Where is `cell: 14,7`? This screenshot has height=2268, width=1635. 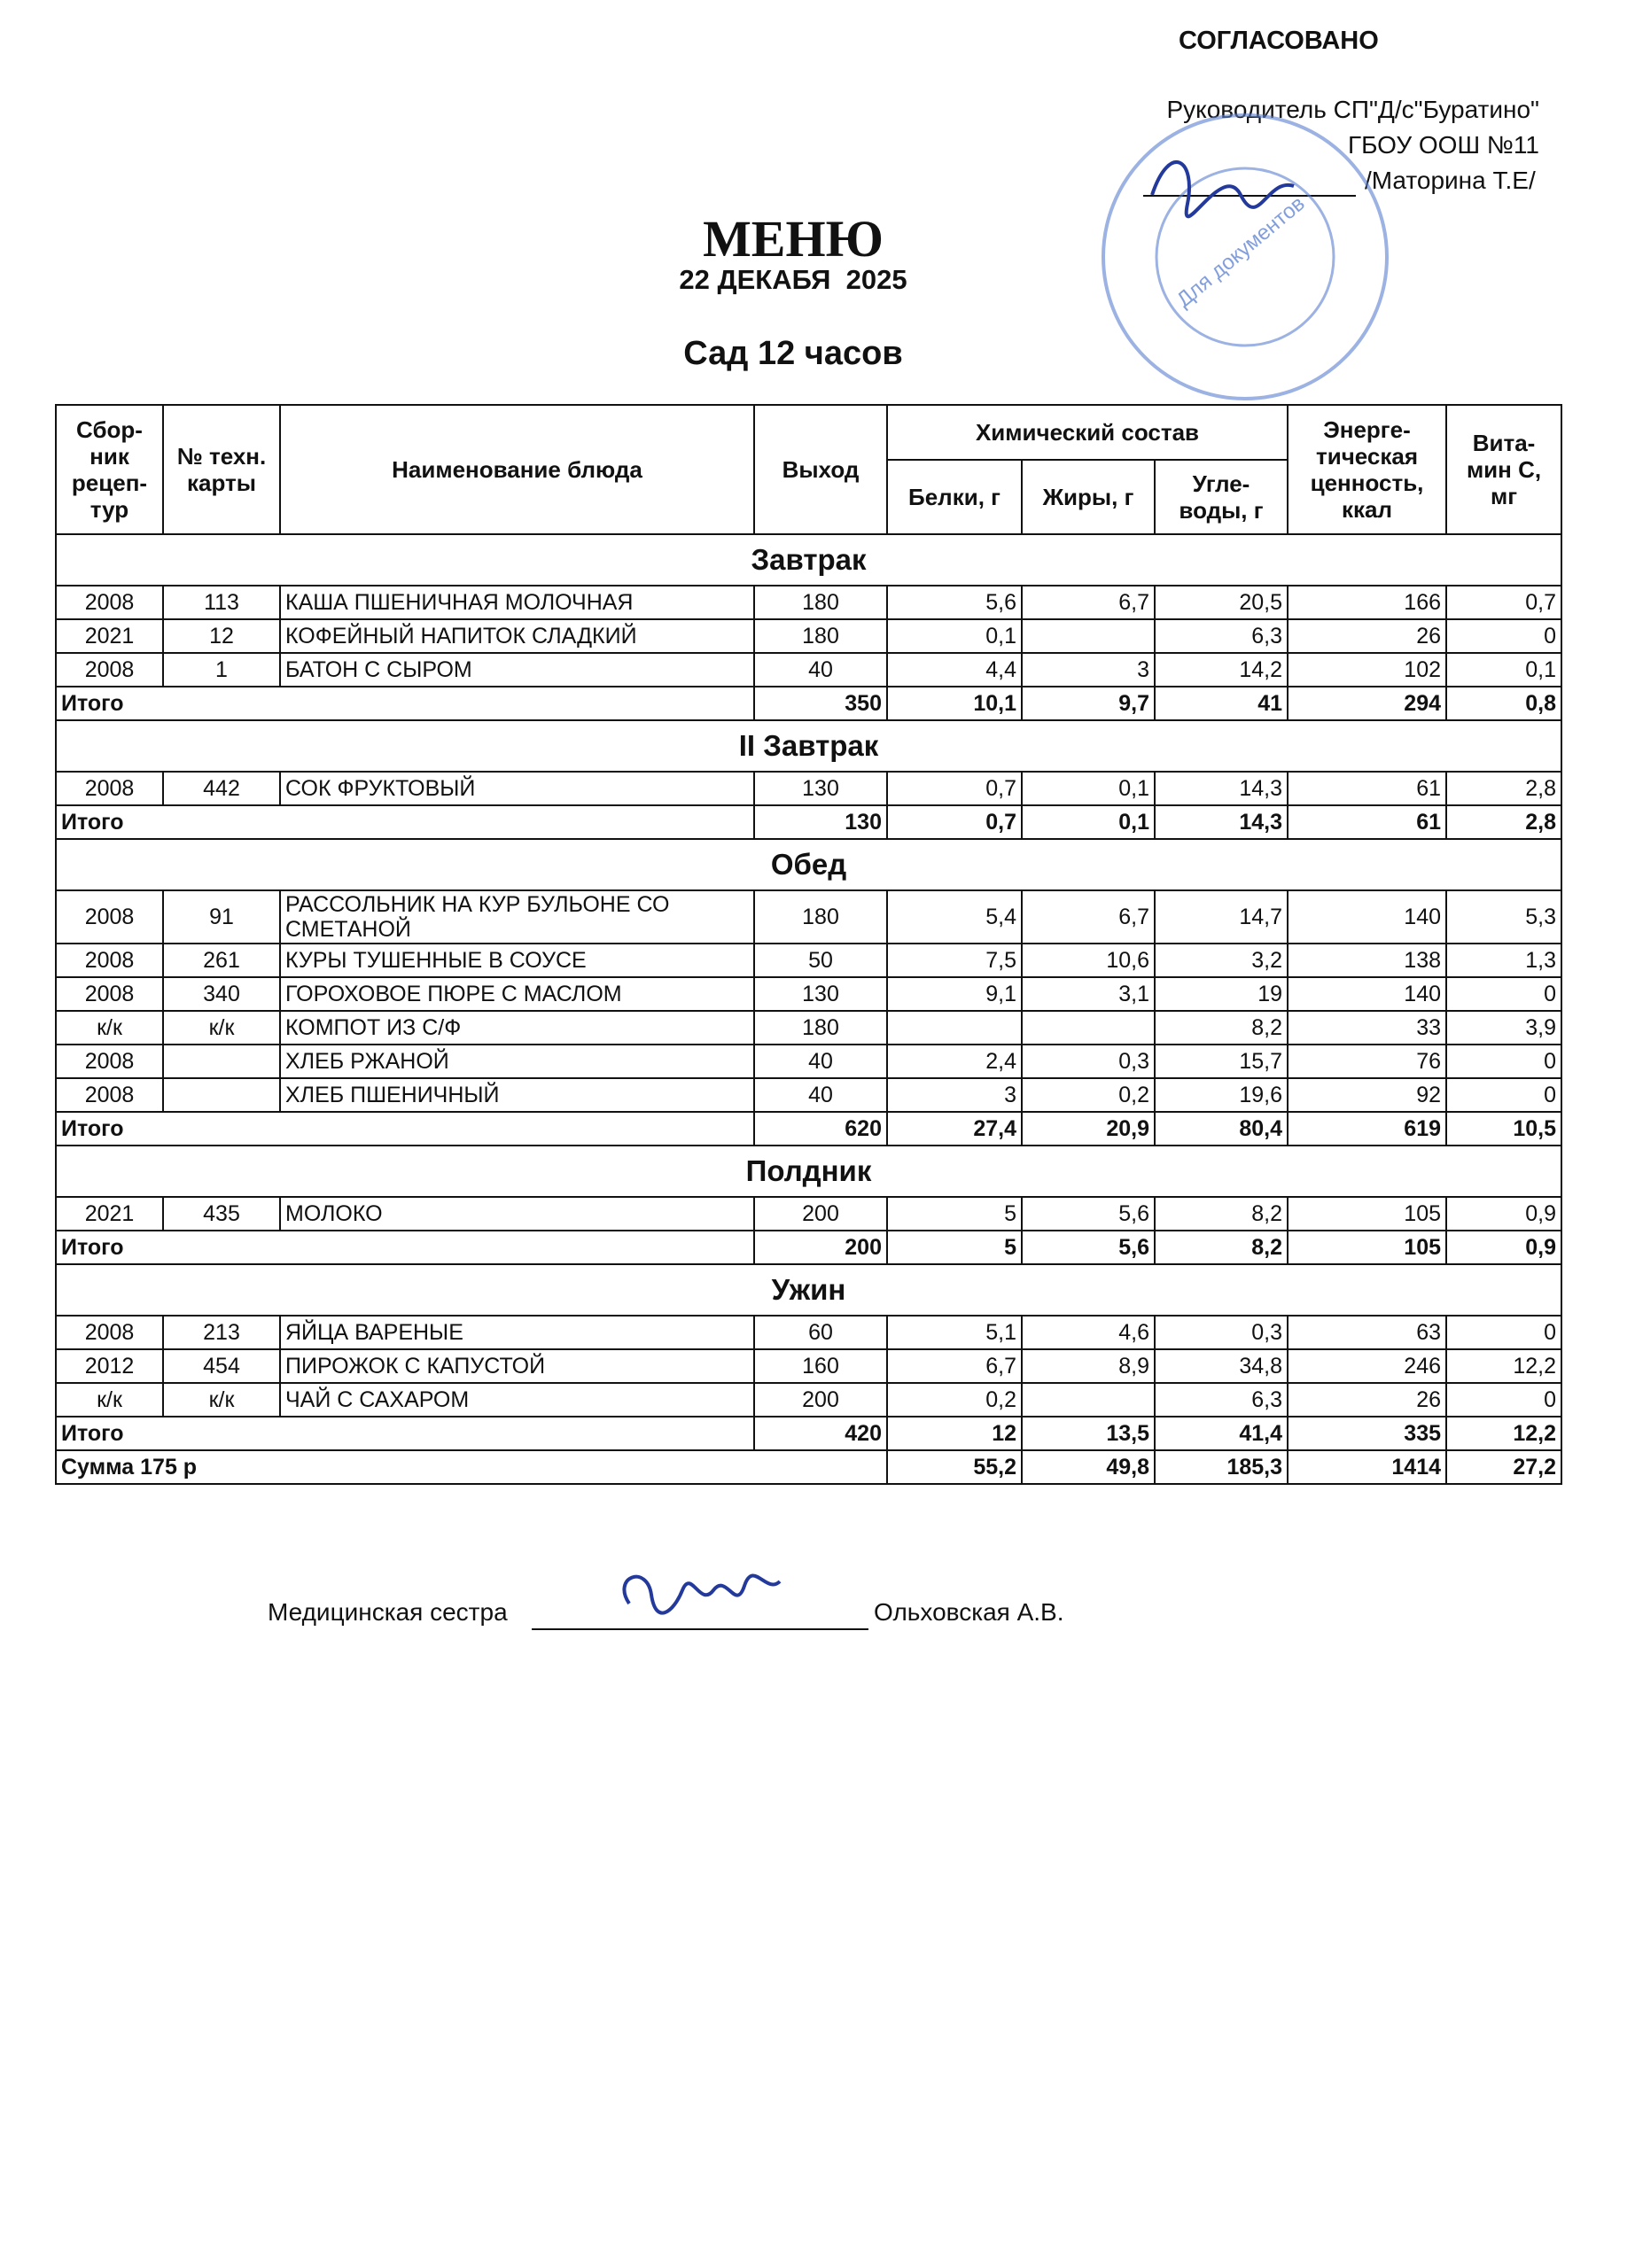
cell: 14,7 is located at coordinates (1221, 917).